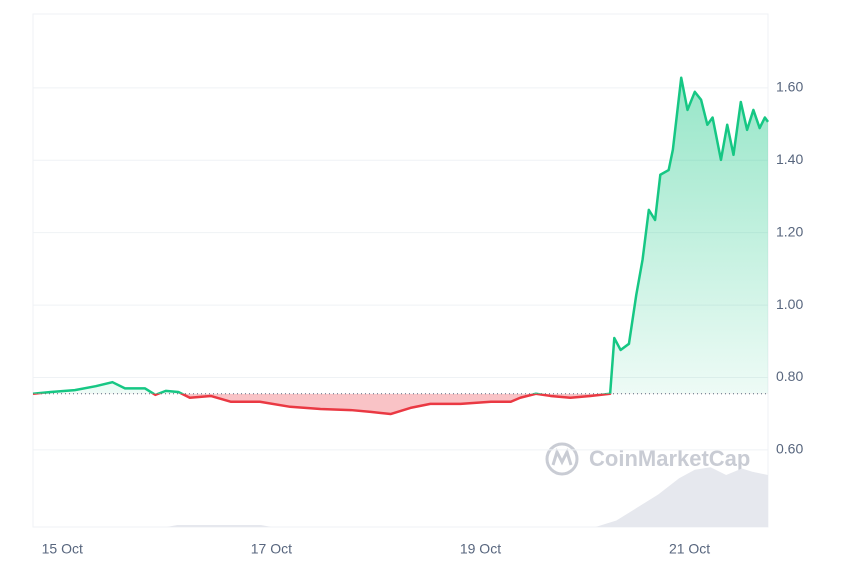  Describe the element at coordinates (271, 549) in the screenshot. I see `x-tick-label: 17 Oct` at that location.